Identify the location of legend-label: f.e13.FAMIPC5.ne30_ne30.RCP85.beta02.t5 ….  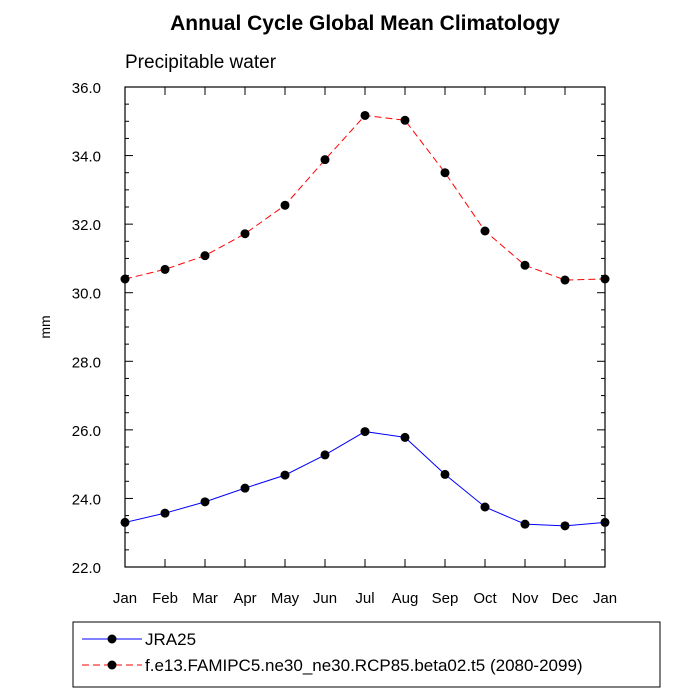
(364, 665).